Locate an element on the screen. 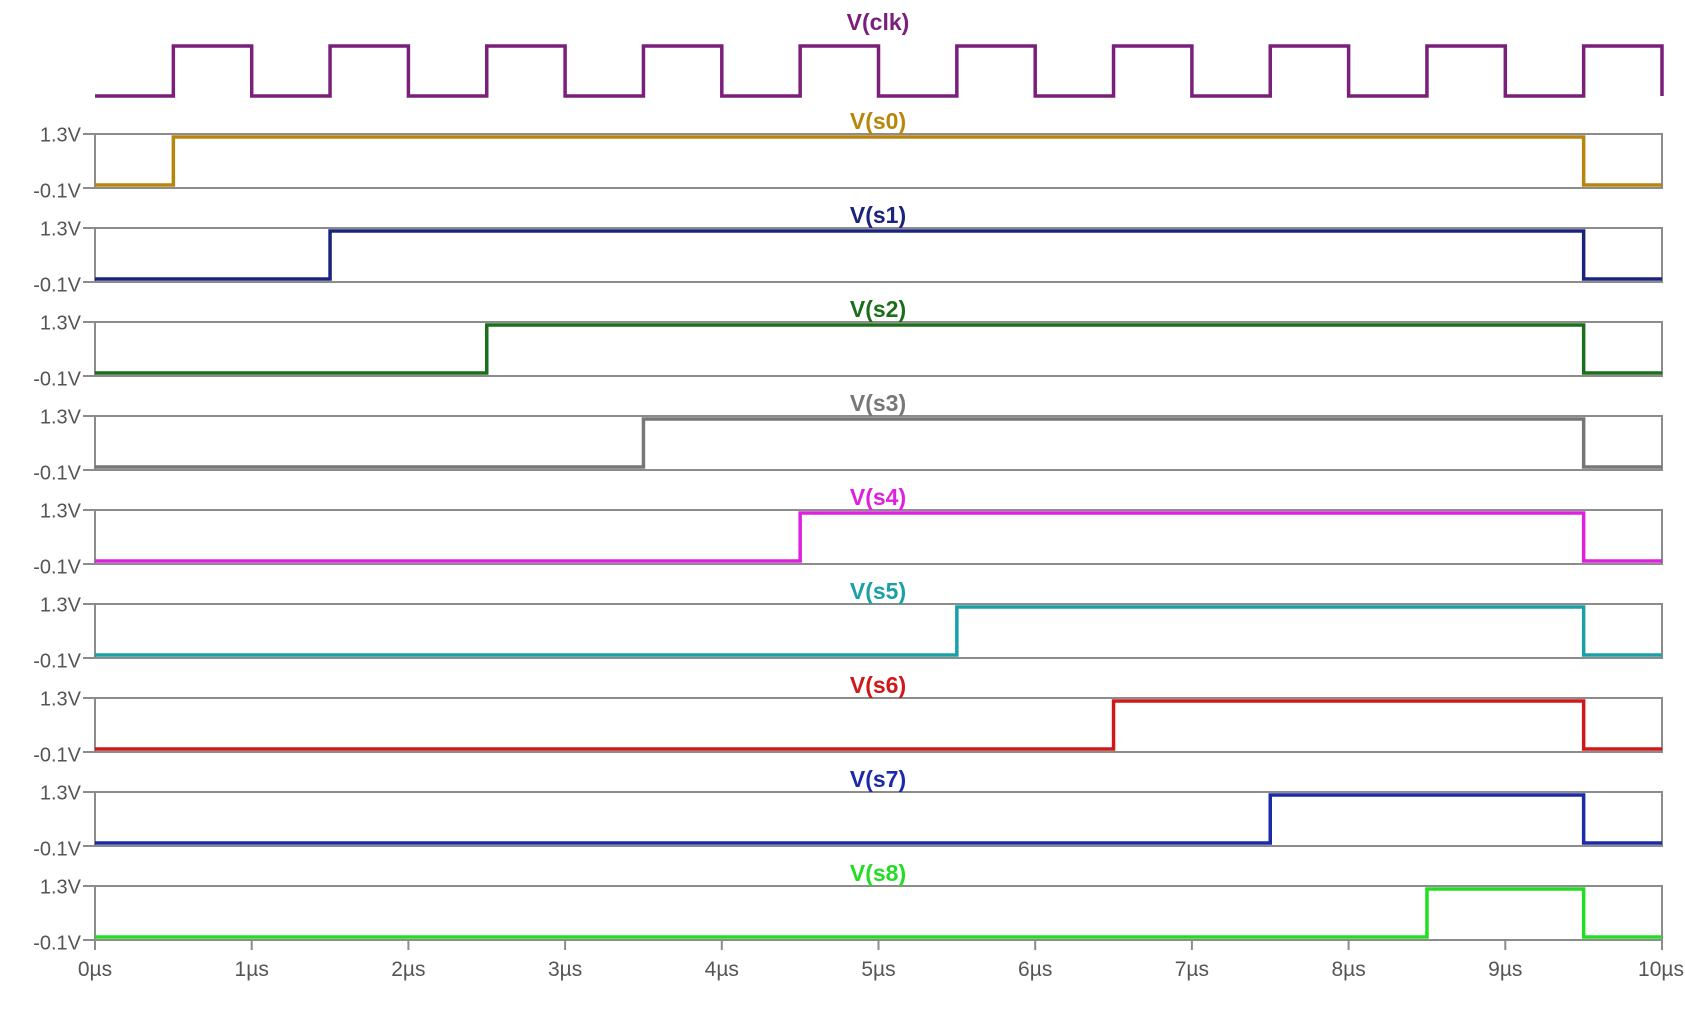  panel-frame-s0 is located at coordinates (878, 161).